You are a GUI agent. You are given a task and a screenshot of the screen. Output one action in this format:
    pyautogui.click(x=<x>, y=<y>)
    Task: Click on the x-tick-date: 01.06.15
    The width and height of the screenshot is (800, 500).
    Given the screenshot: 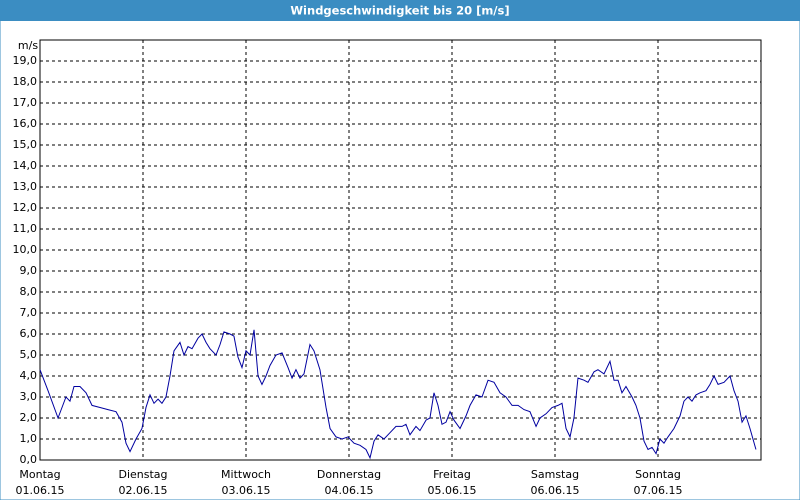 What is the action you would take?
    pyautogui.click(x=40, y=490)
    